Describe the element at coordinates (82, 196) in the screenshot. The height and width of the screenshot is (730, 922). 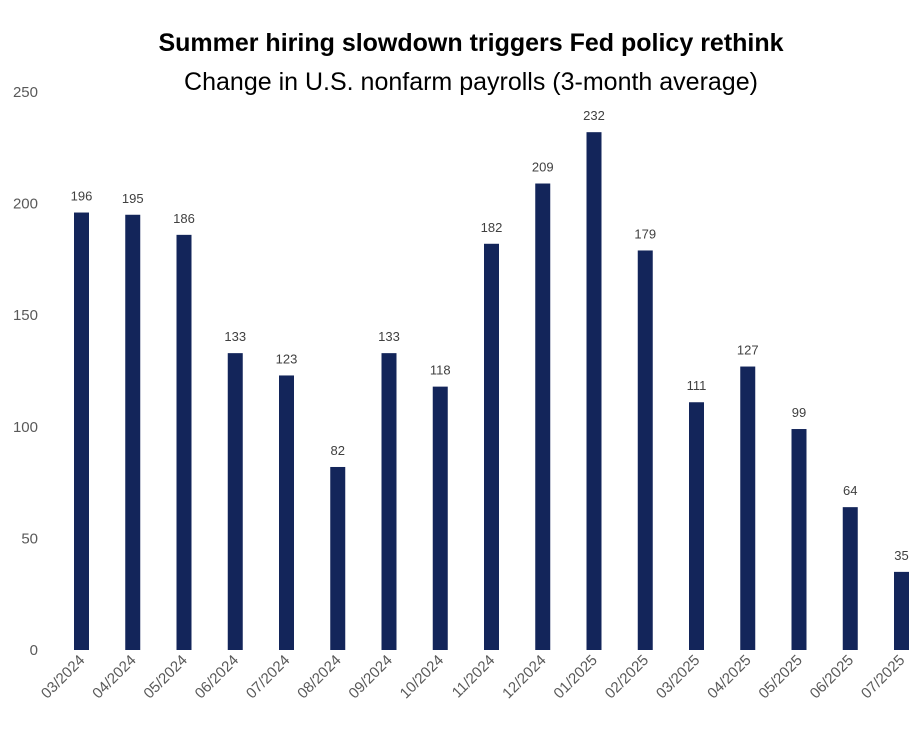
I see `data-label: 196` at that location.